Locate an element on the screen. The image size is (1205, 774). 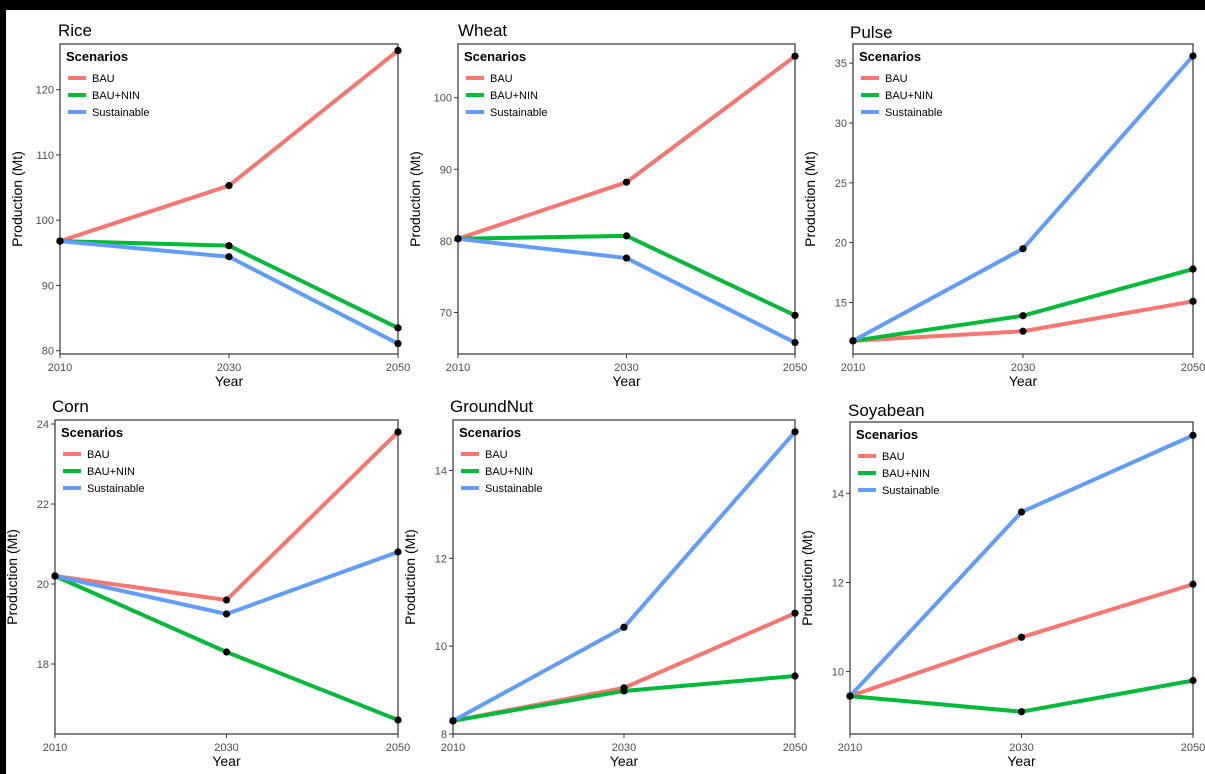
panel-title: GroundNut is located at coordinates (491, 406).